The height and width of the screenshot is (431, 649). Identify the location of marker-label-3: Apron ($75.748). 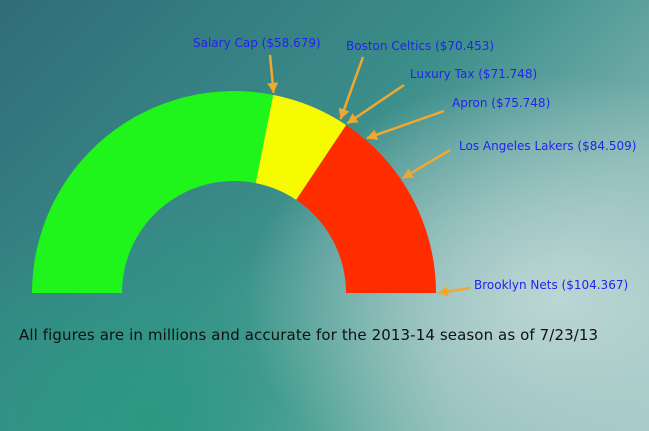
(501, 103).